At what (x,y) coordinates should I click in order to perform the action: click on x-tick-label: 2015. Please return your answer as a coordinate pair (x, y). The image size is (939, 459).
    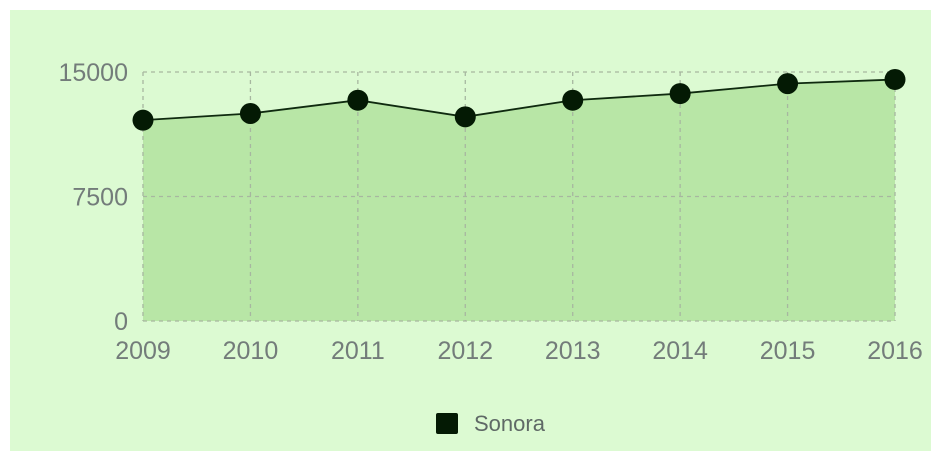
    Looking at the image, I should click on (788, 351).